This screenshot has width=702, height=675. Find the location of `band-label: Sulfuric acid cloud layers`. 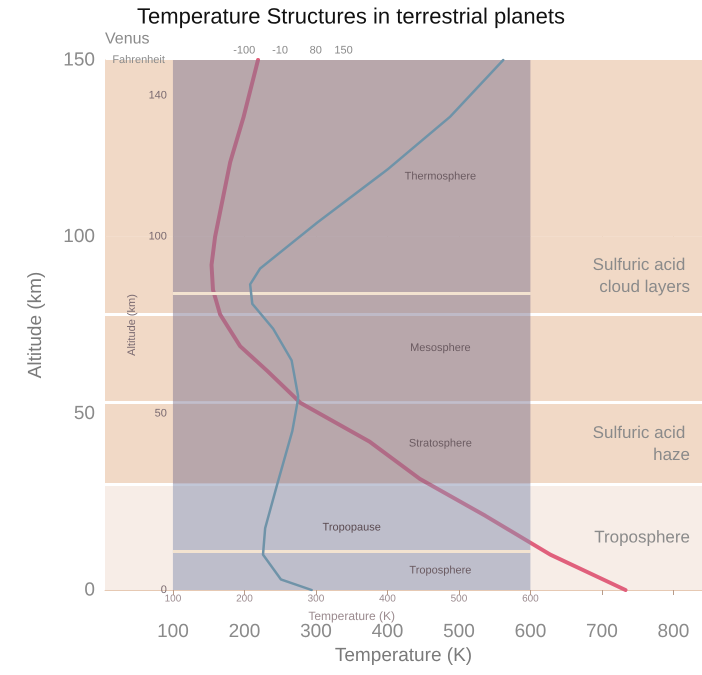

band-label: Sulfuric acid cloud layers is located at coordinates (641, 275).